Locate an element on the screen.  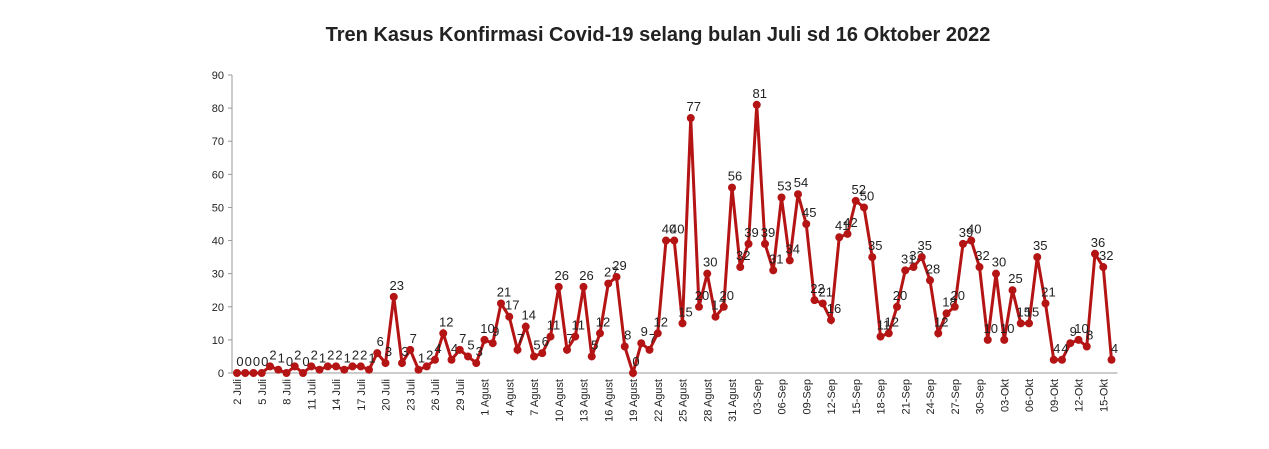
data-label: 53 is located at coordinates (784, 186).